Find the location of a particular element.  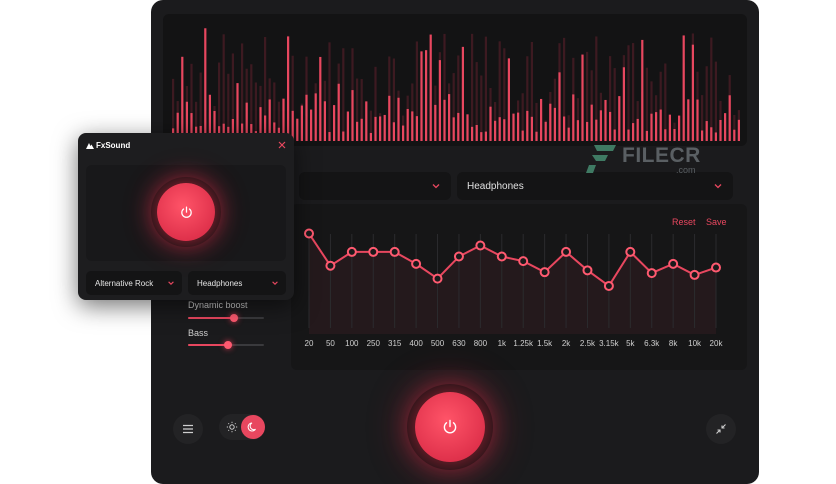

eq-band-handle-1.5k is located at coordinates (544, 272).